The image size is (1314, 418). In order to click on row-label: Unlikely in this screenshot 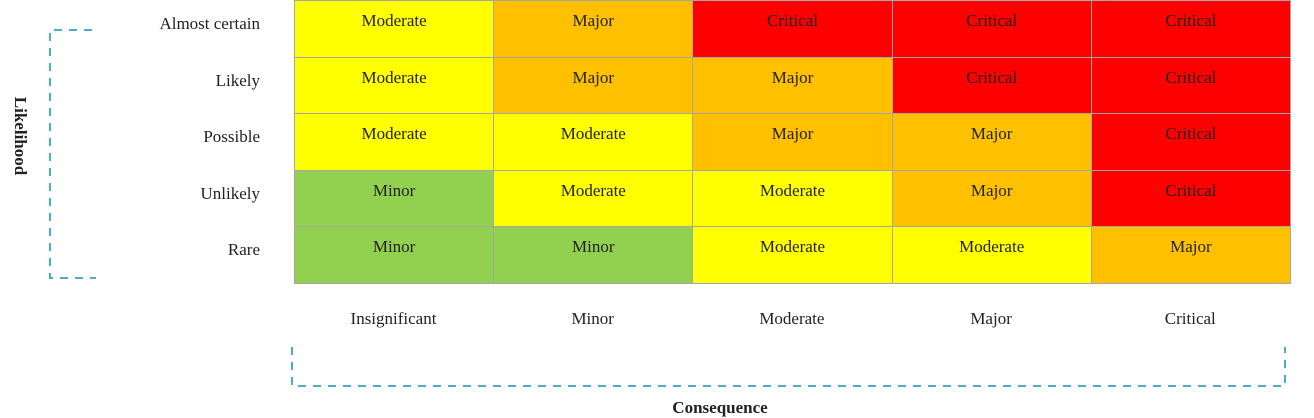, I will do `click(230, 193)`.